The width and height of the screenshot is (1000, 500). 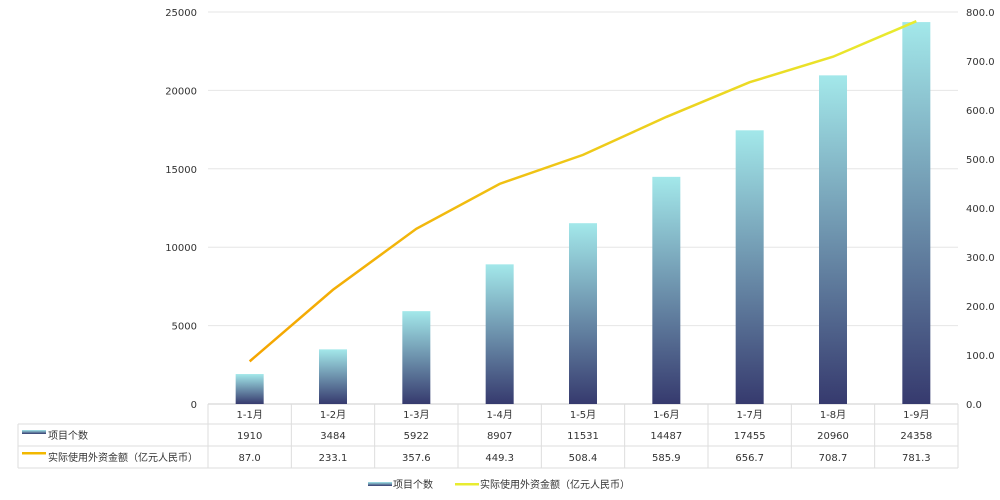 I want to click on table-cell-amount: 656.7, so click(x=749, y=458).